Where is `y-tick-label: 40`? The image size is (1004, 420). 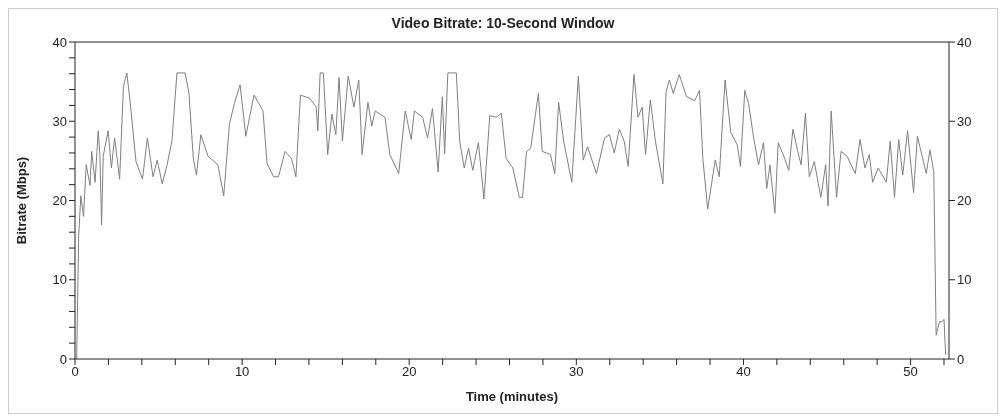
y-tick-label: 40 is located at coordinates (59, 42).